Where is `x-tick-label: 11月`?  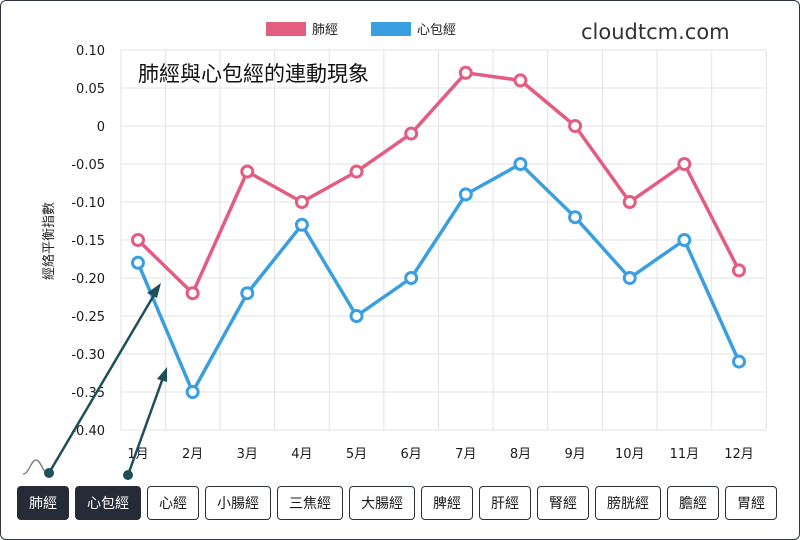
x-tick-label: 11月 is located at coordinates (685, 454).